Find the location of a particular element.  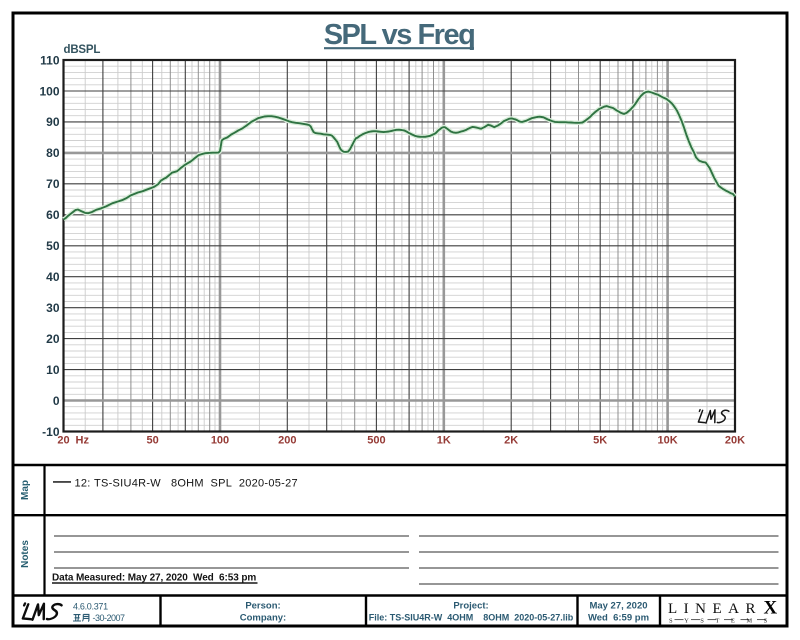

svg-text: Map is located at coordinates (25, 490).